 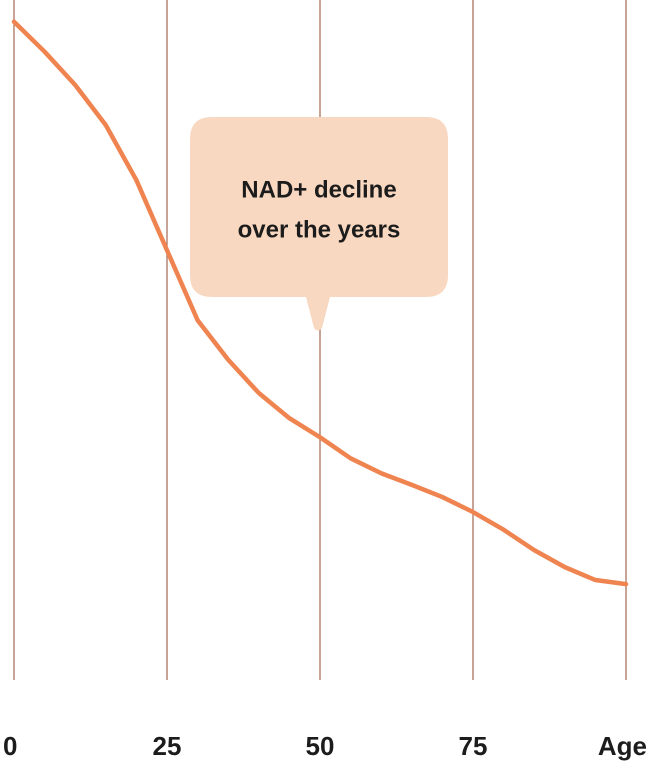 I want to click on x-tick-label: 50, so click(x=320, y=746).